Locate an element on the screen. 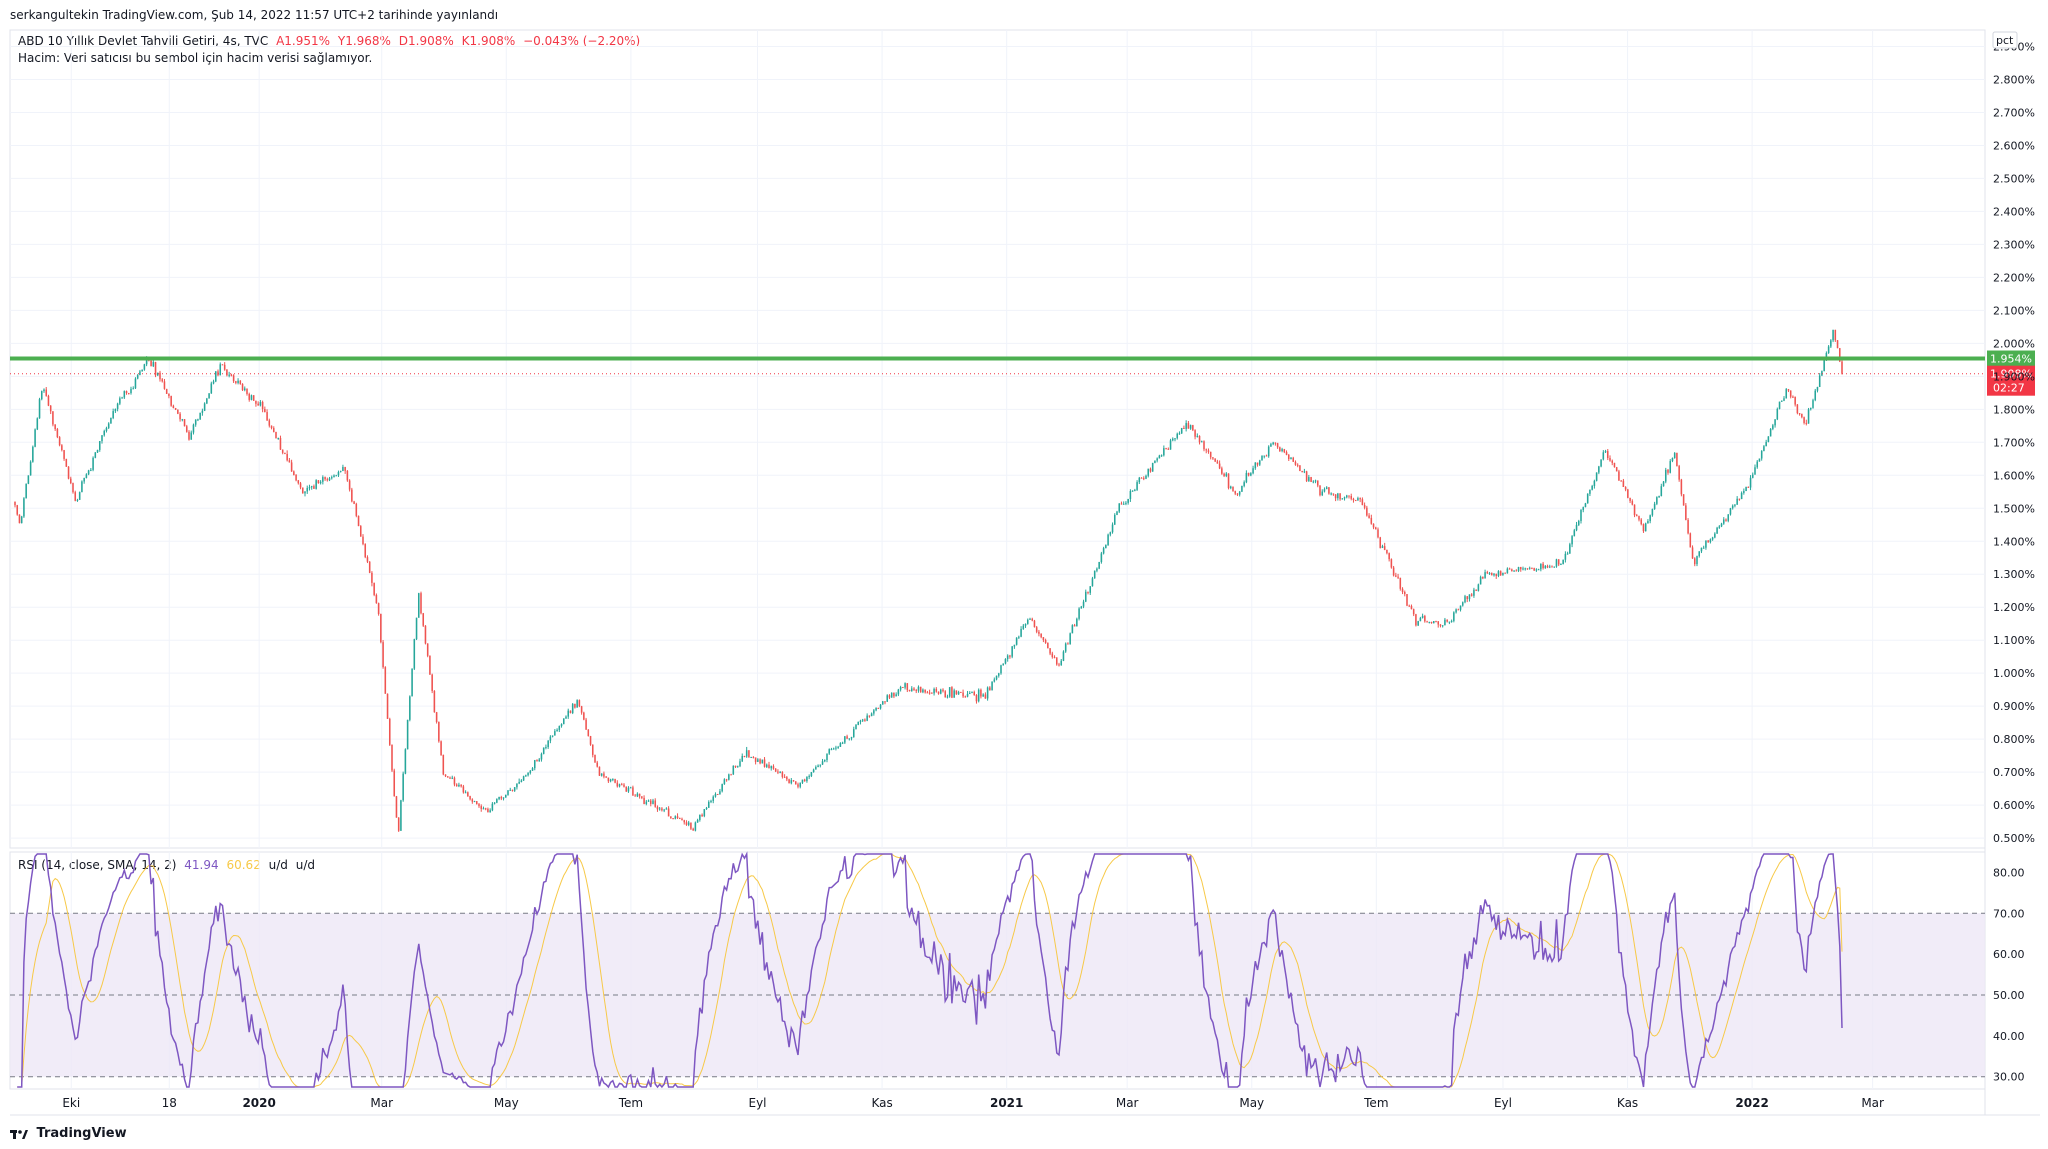 The height and width of the screenshot is (1149, 2048). rsi-label: RSI (14, close, SMA, 14, 2) is located at coordinates (97, 865).